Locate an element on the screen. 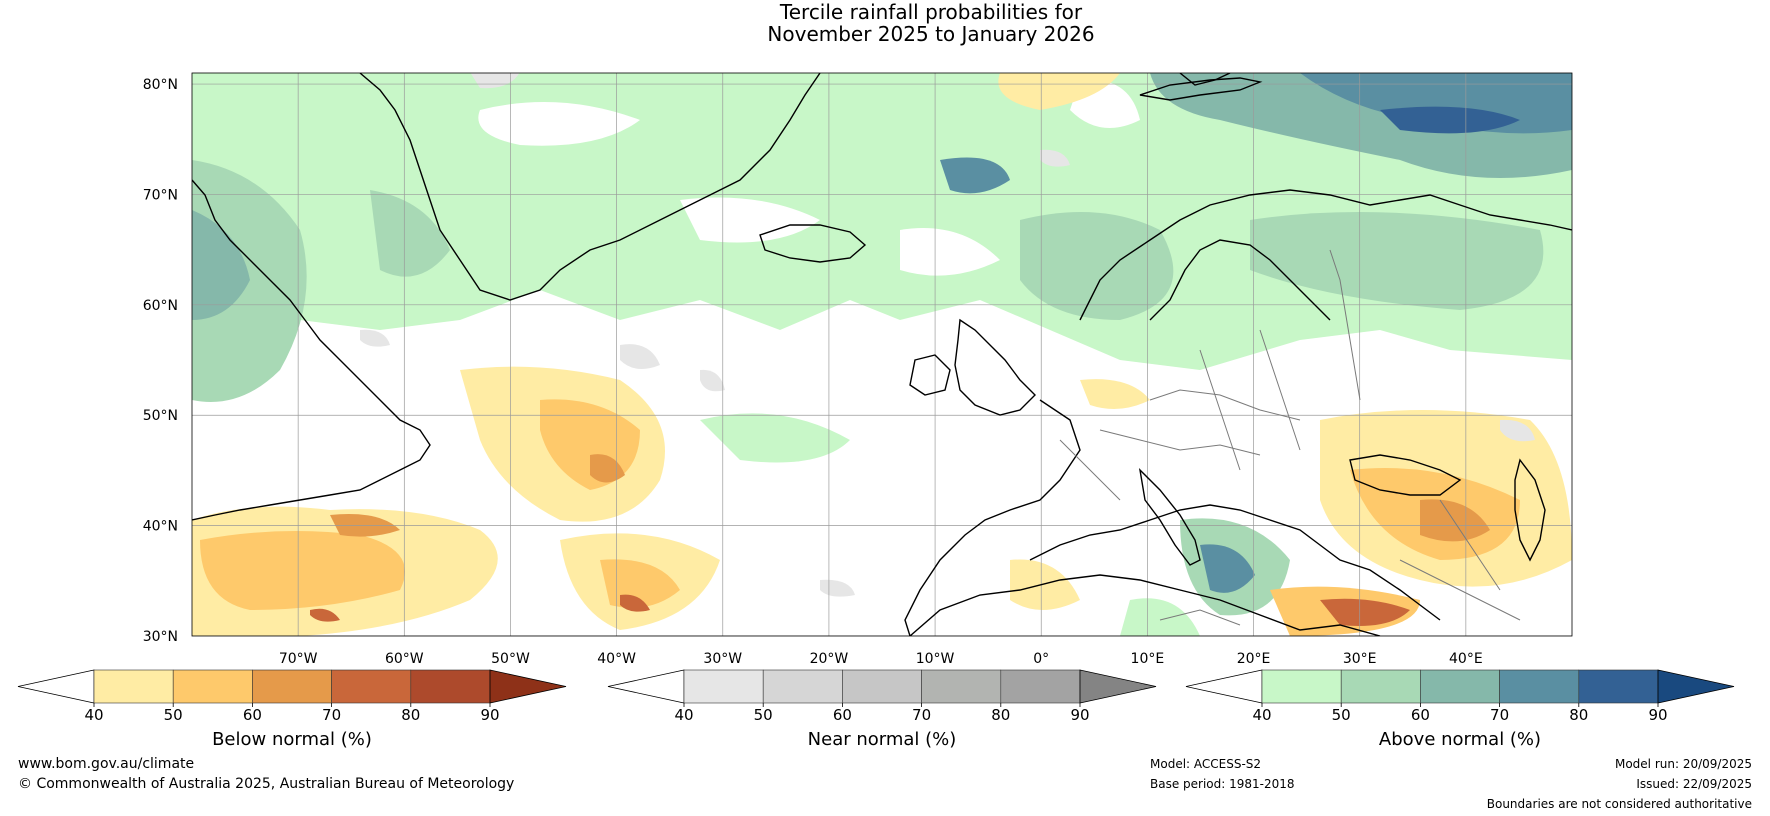 This screenshot has width=1770, height=816. coastline-black-sea is located at coordinates (1405, 475).